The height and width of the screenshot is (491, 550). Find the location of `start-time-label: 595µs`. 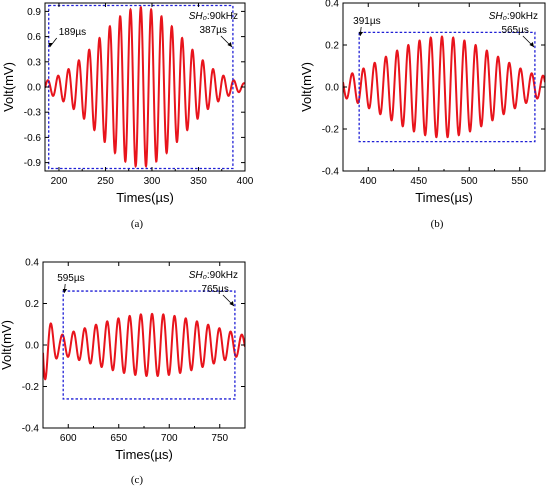

start-time-label: 595µs is located at coordinates (70, 278).